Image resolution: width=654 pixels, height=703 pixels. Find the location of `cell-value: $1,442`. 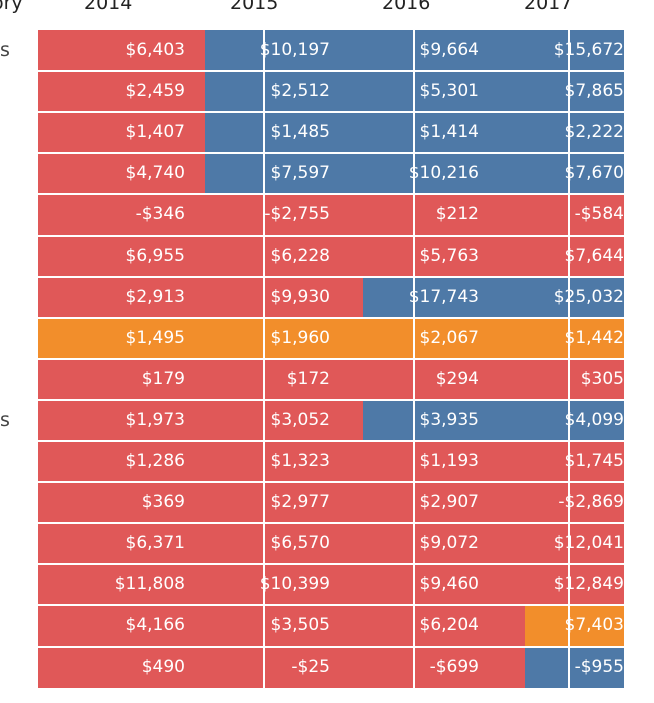

cell-value: $1,442 is located at coordinates (594, 337).